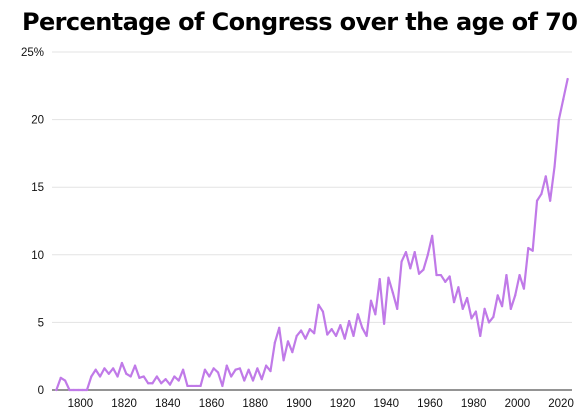 This screenshot has width=577, height=414. What do you see at coordinates (32, 53) in the screenshot?
I see `y-tick-label: 25%` at bounding box center [32, 53].